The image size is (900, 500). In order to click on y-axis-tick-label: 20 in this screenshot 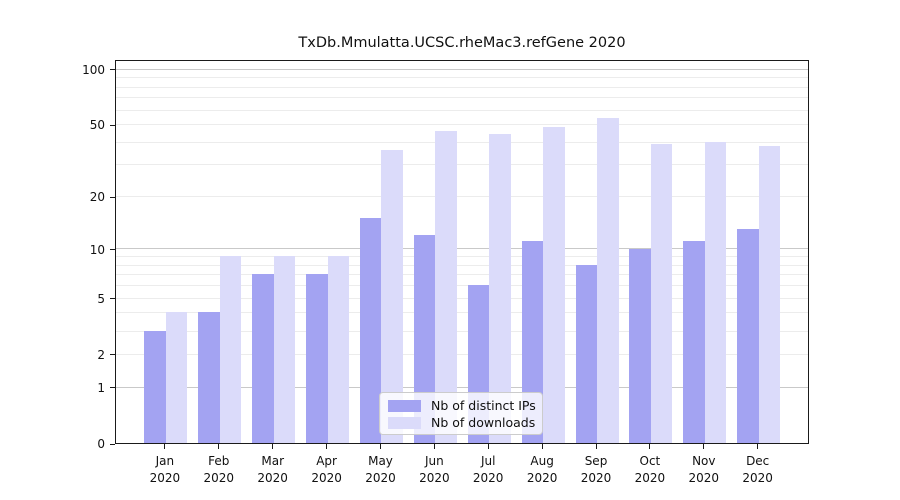, I will do `click(97, 197)`.